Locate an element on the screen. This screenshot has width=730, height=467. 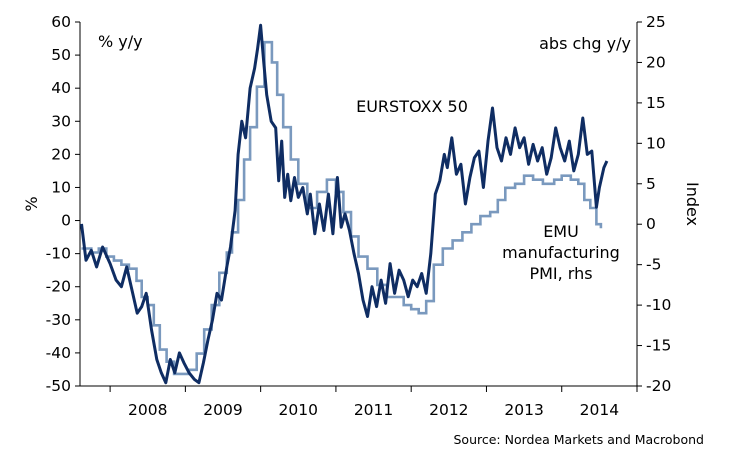
left-tick-label: -20 is located at coordinates (58, 287).